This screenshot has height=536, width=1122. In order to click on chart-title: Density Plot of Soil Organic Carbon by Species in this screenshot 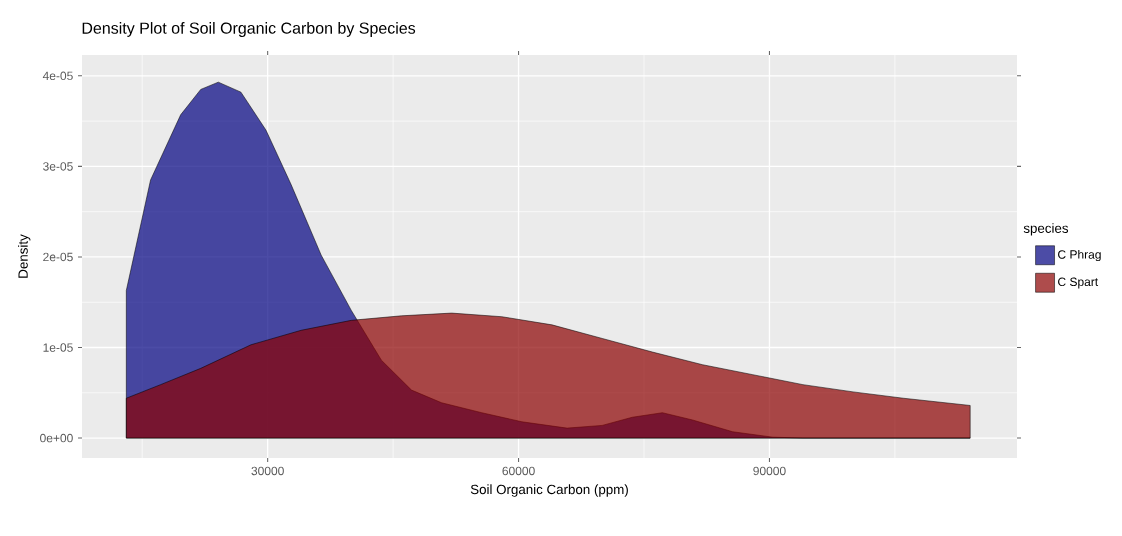, I will do `click(249, 29)`.